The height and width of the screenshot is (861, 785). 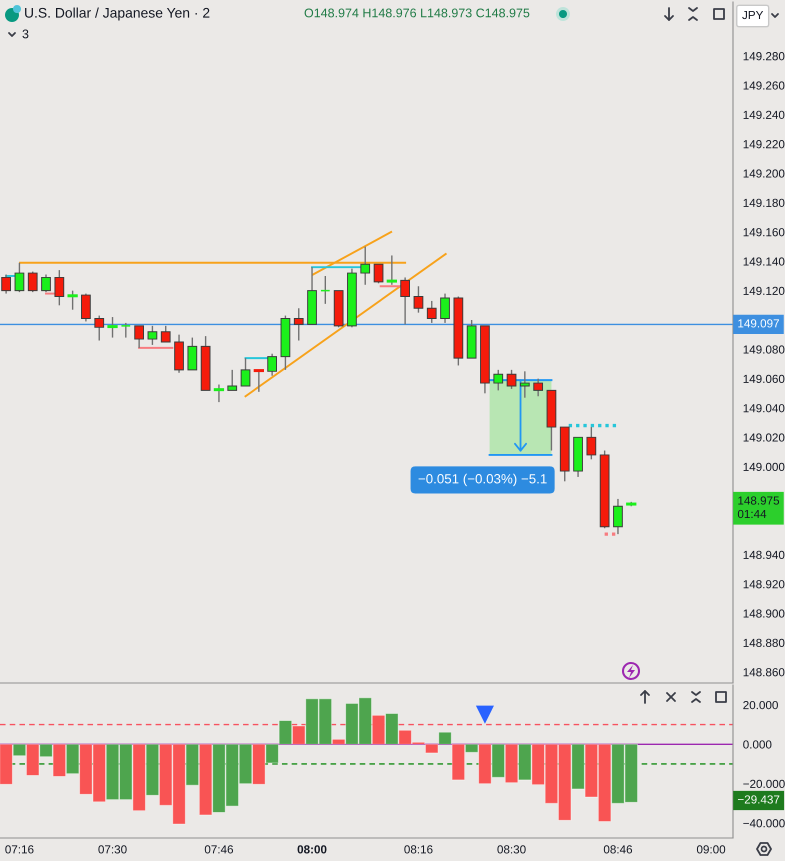 I want to click on y-tick-label: 149.220, so click(x=764, y=144).